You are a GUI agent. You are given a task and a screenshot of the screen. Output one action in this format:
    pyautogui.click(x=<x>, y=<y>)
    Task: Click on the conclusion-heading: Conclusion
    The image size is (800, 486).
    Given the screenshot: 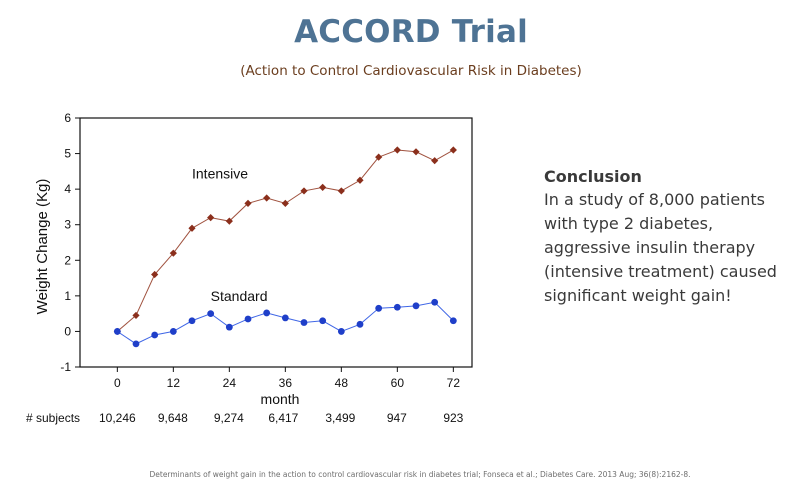 What is the action you would take?
    pyautogui.click(x=593, y=176)
    